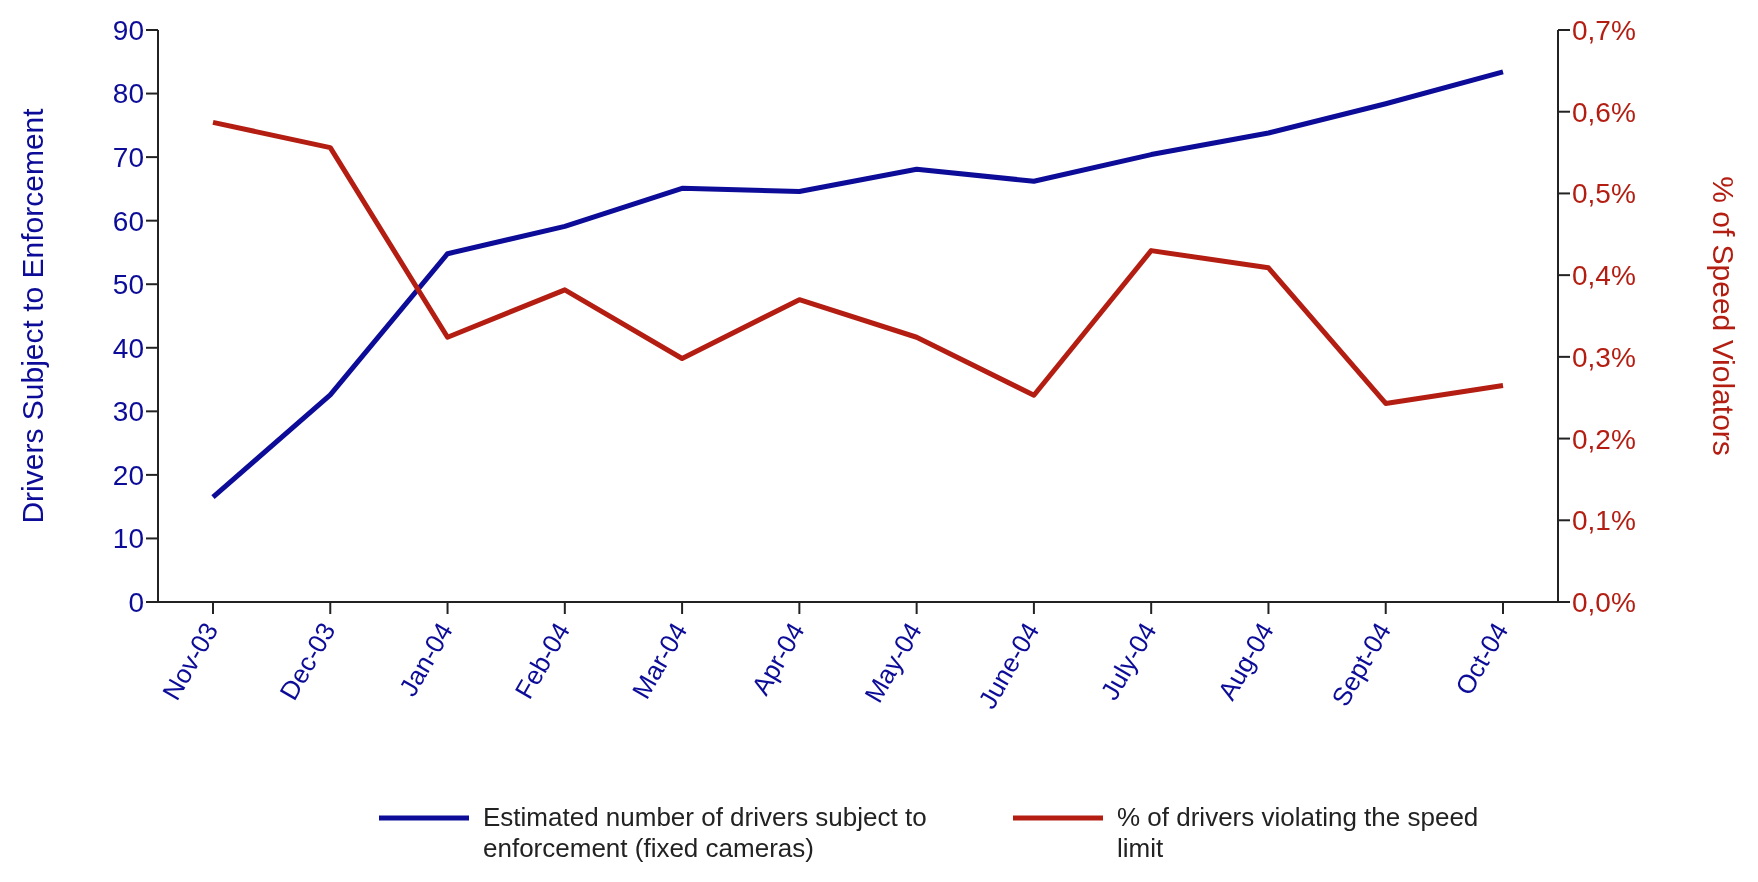 Image resolution: width=1758 pixels, height=882 pixels. Describe the element at coordinates (128, 30) in the screenshot. I see `y-tick-label: 90` at that location.